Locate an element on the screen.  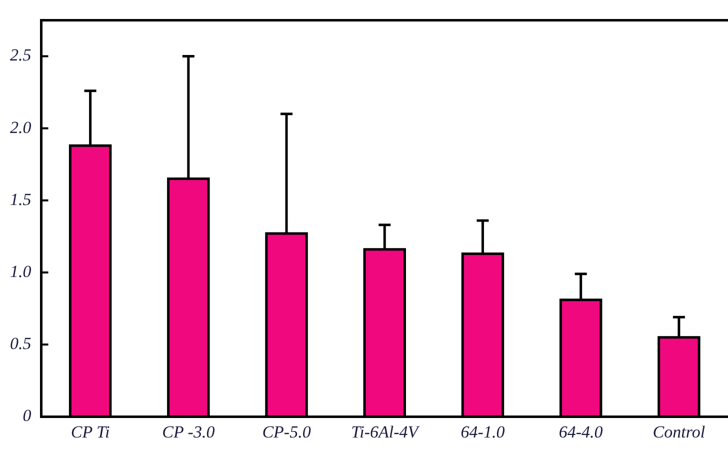
y-tick-label: 0.5 is located at coordinates (21, 343).